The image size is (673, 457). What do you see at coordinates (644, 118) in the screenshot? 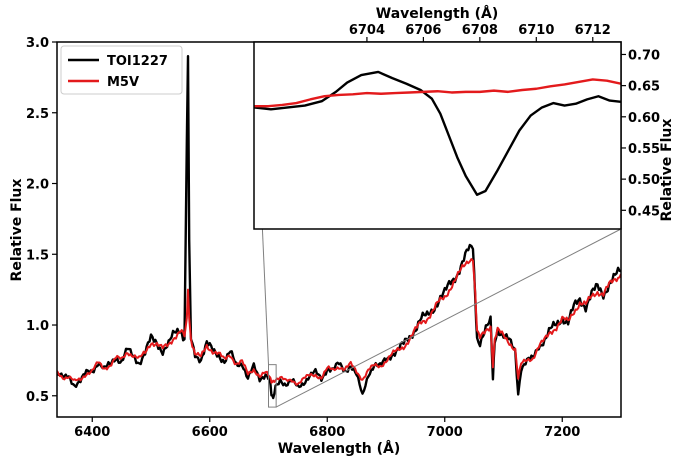
I see `inset-y-tick-label: 0.60` at bounding box center [644, 118].